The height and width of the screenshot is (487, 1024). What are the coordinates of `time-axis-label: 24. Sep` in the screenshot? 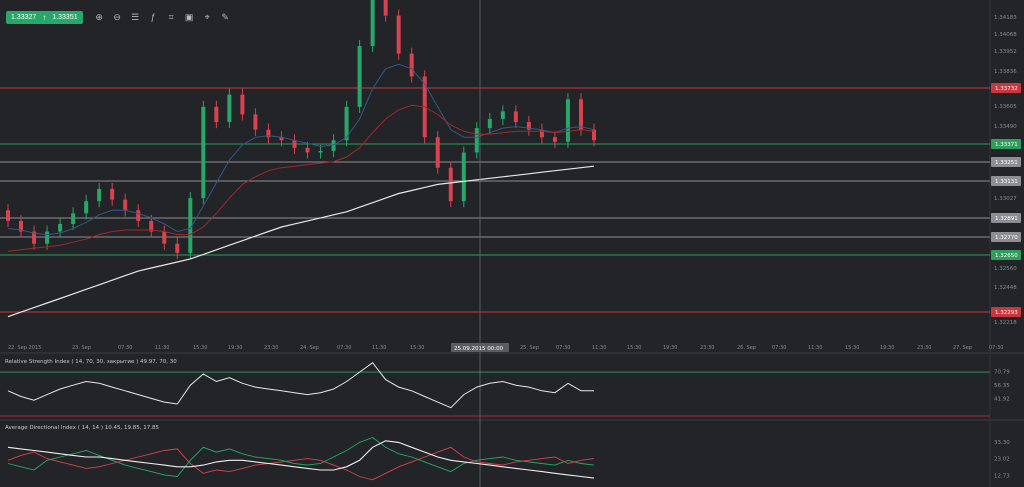 It's located at (309, 348).